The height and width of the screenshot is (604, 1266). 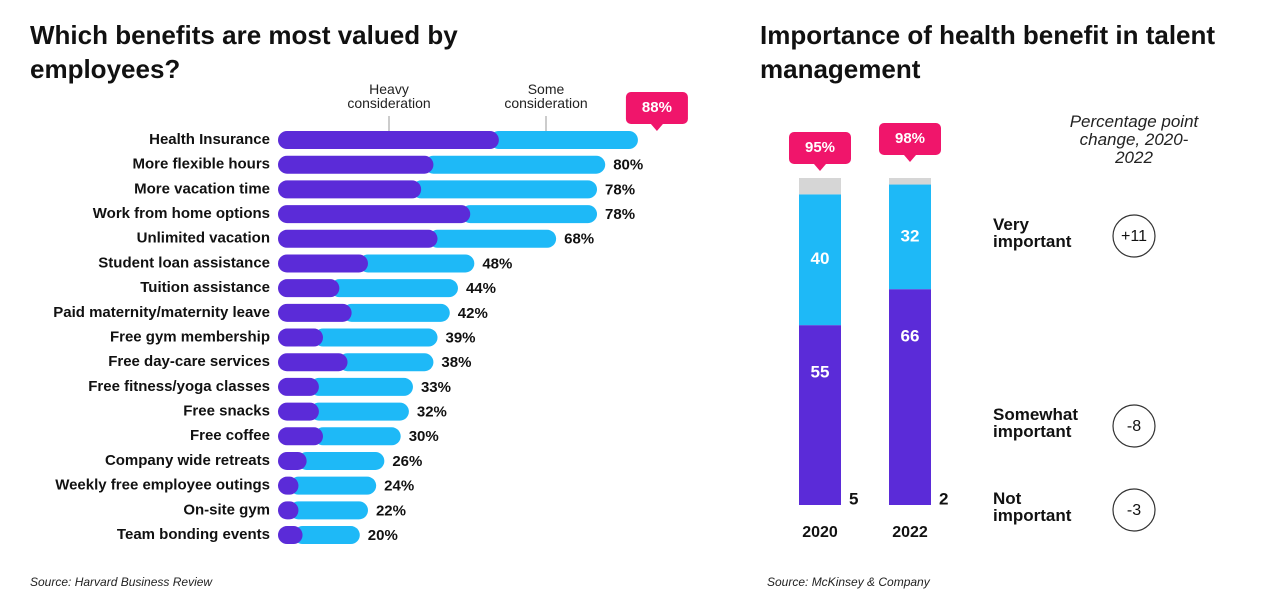 What do you see at coordinates (399, 486) in the screenshot?
I see `total-label: 24%` at bounding box center [399, 486].